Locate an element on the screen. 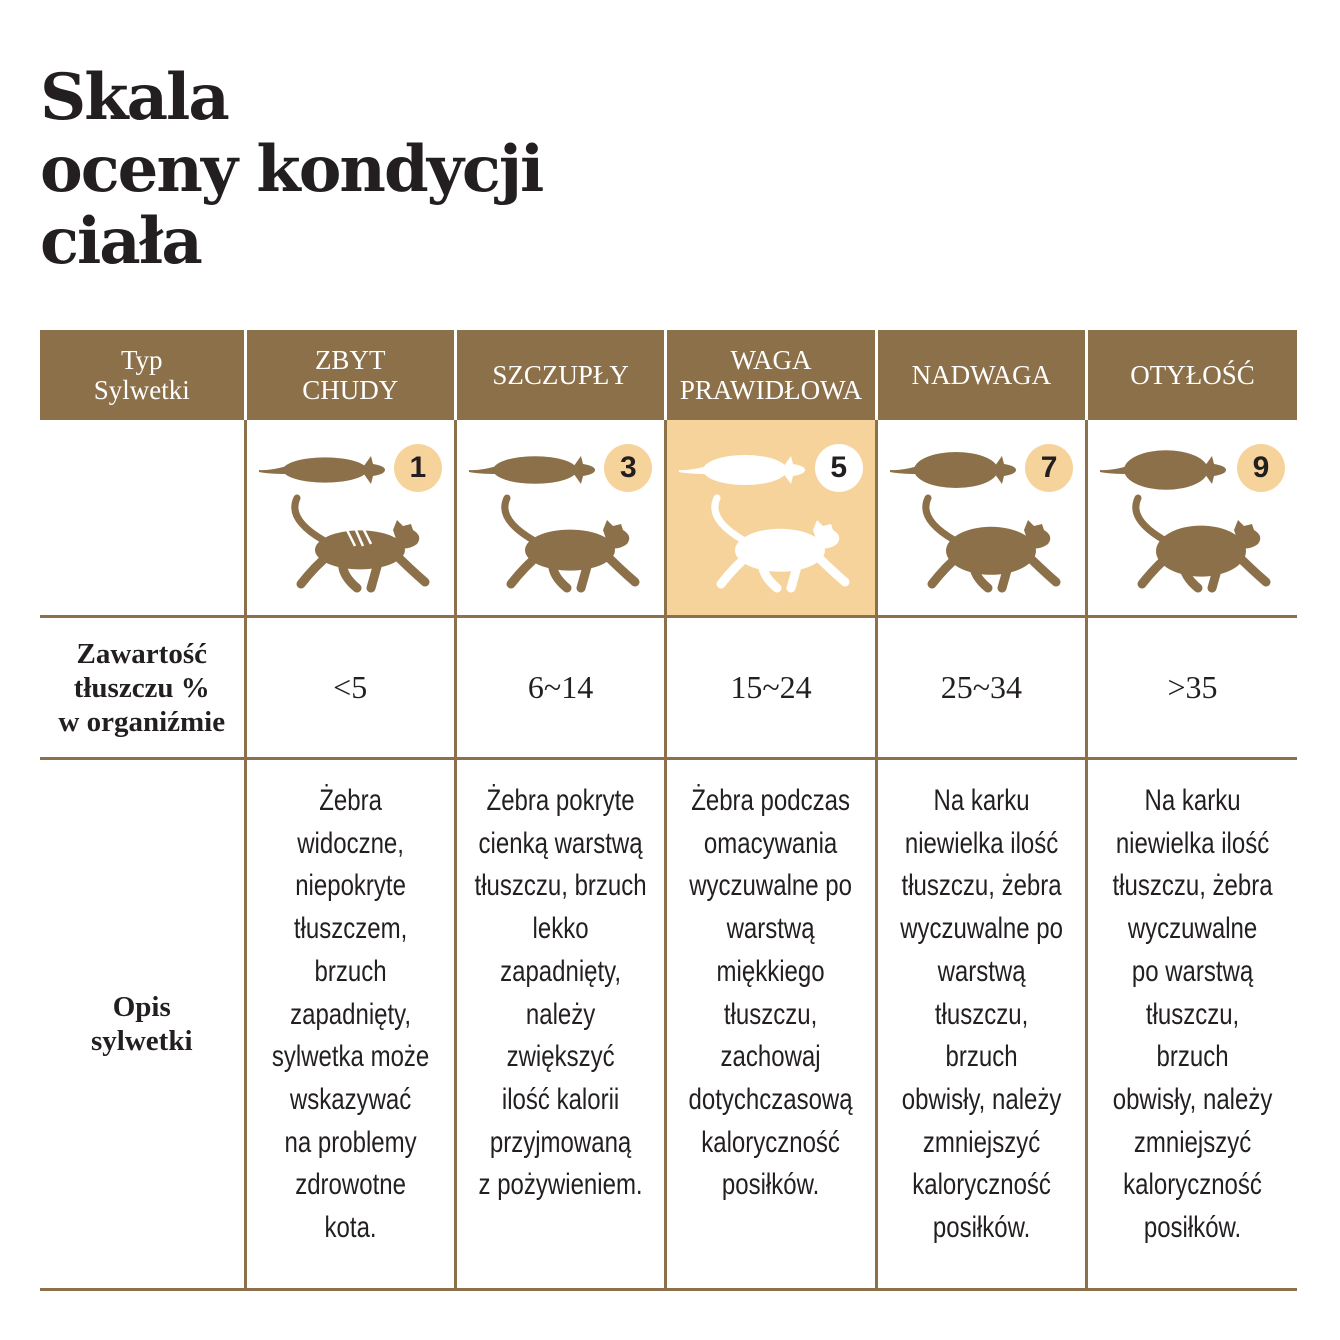 Image resolution: width=1340 pixels, height=1340 pixels. fat-value: <5 is located at coordinates (349, 688).